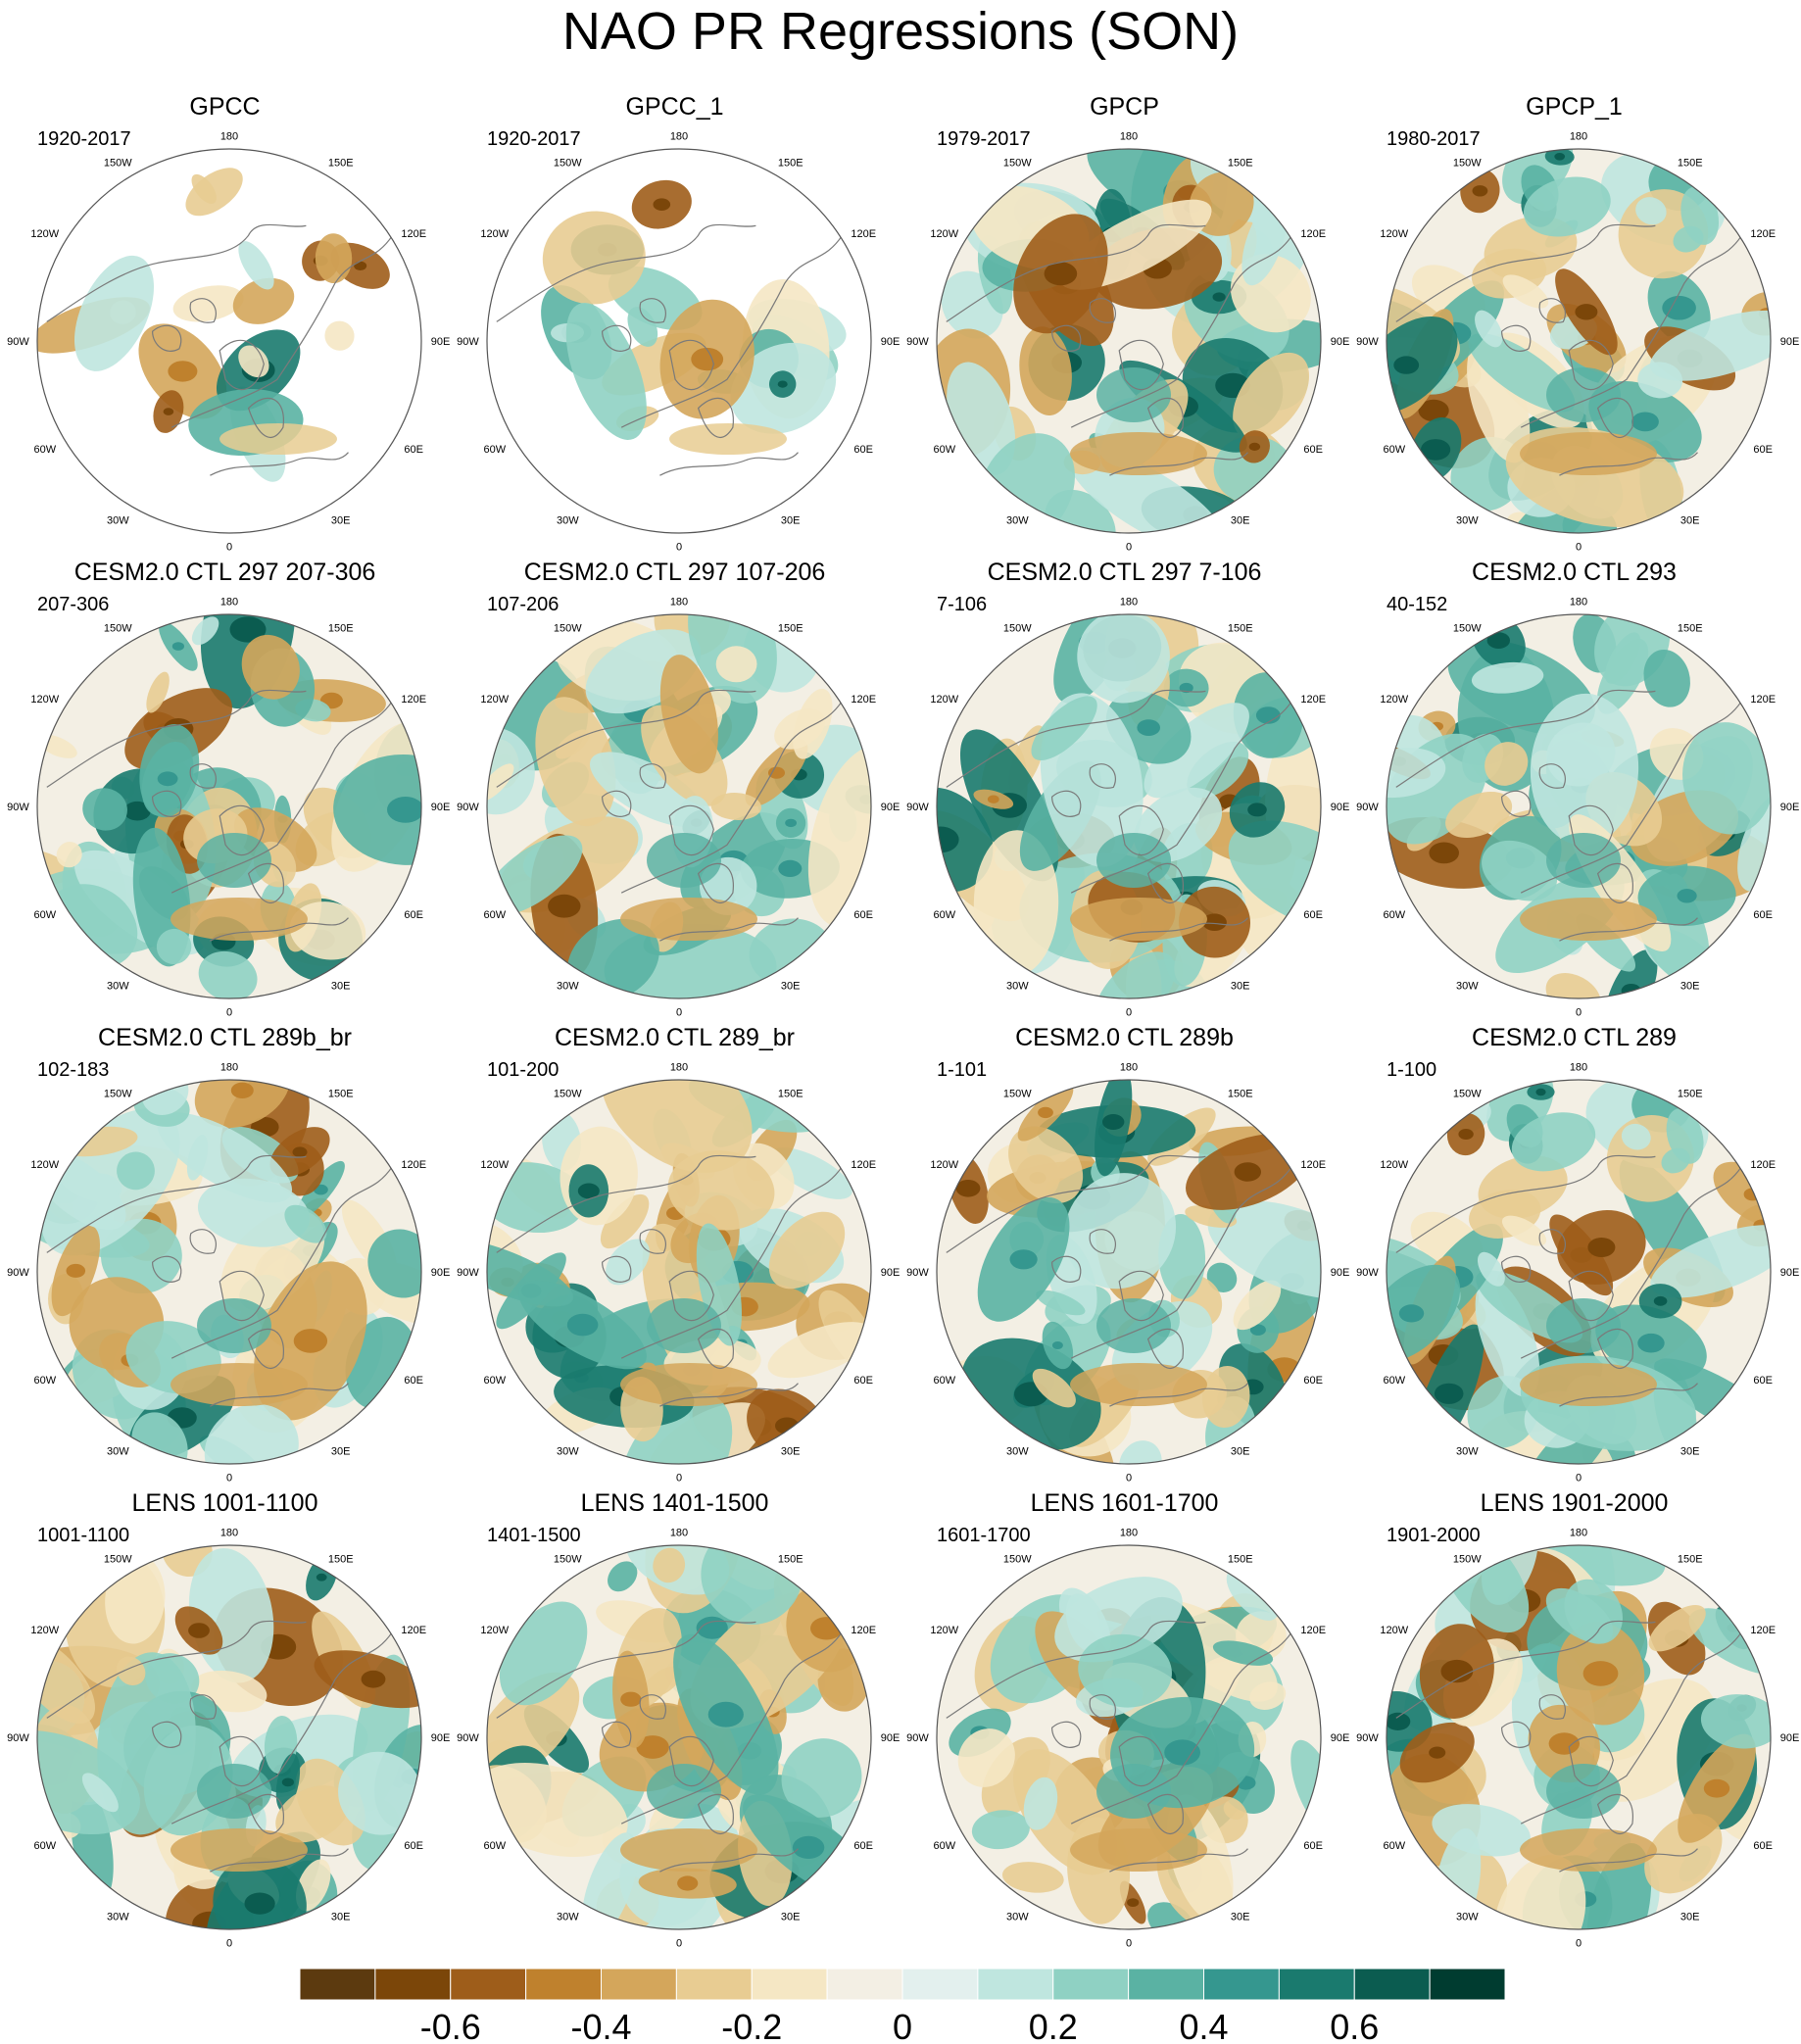 Image resolution: width=1801 pixels, height=2044 pixels. What do you see at coordinates (1577, 807) in the screenshot?
I see `polar-map: 180 150E 120E 90E 60E 30E 0 30W 60W 90W 120W 150W` at bounding box center [1577, 807].